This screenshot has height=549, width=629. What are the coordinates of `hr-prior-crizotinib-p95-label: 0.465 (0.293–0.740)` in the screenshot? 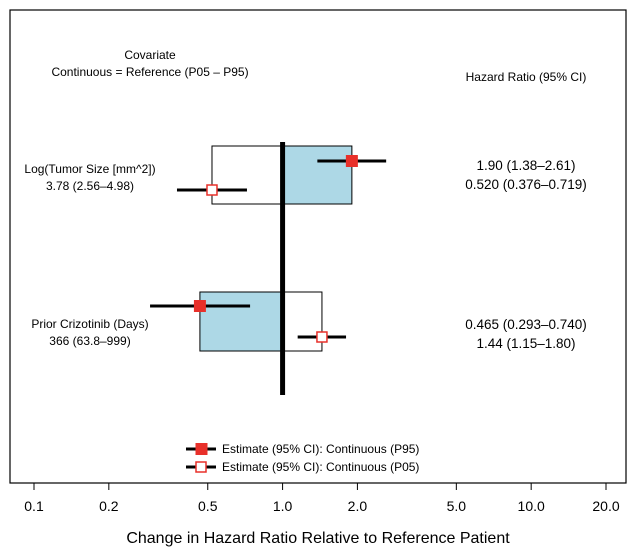 It's located at (526, 324).